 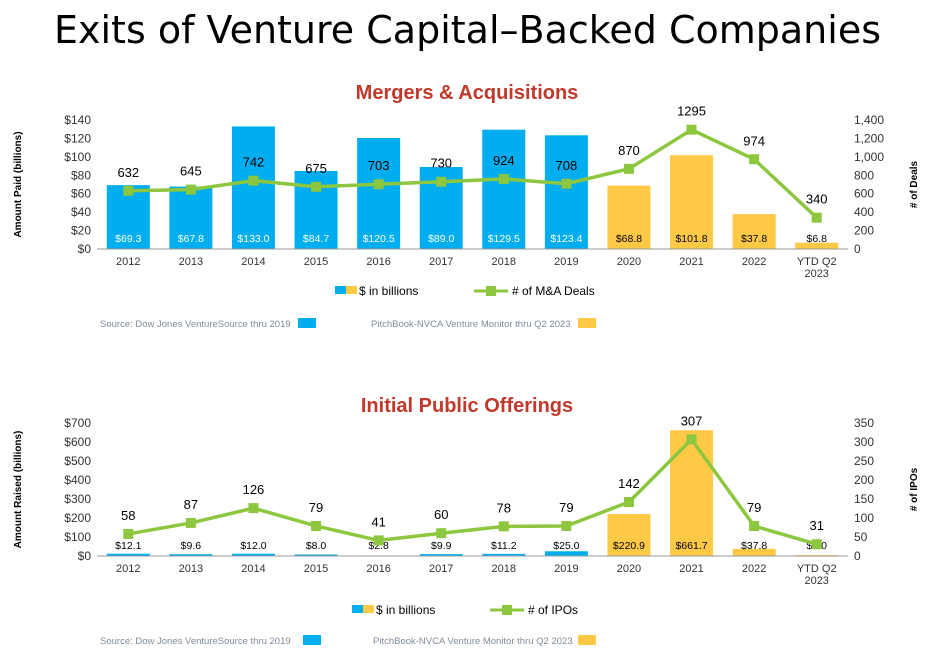 I want to click on ipo-ytick-label: $300, so click(x=77, y=499).